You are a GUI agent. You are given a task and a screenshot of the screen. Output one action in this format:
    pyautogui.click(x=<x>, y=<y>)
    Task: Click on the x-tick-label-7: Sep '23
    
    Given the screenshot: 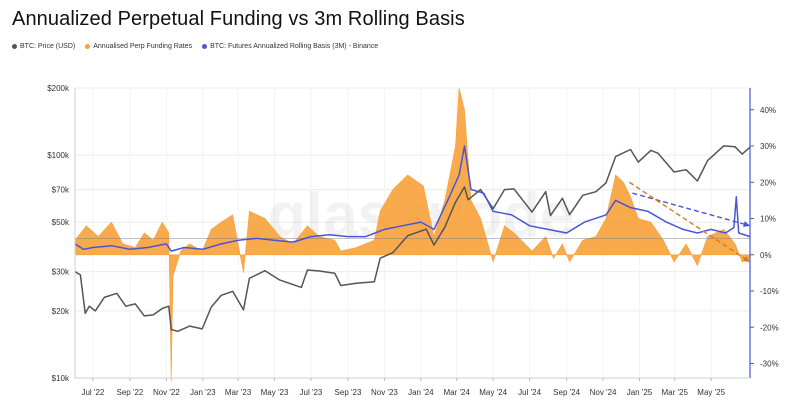 What is the action you would take?
    pyautogui.click(x=348, y=392)
    